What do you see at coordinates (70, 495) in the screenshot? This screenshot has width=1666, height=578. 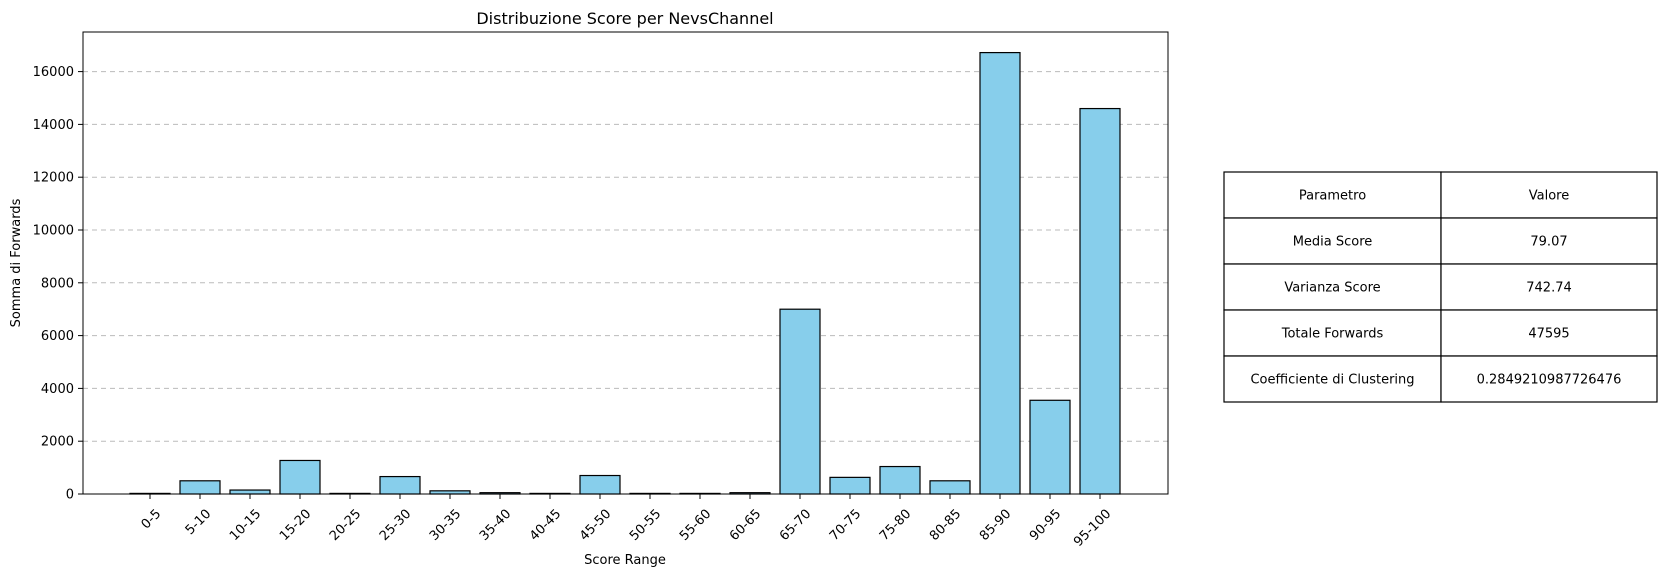 I see `y-tick-label-0: 0` at bounding box center [70, 495].